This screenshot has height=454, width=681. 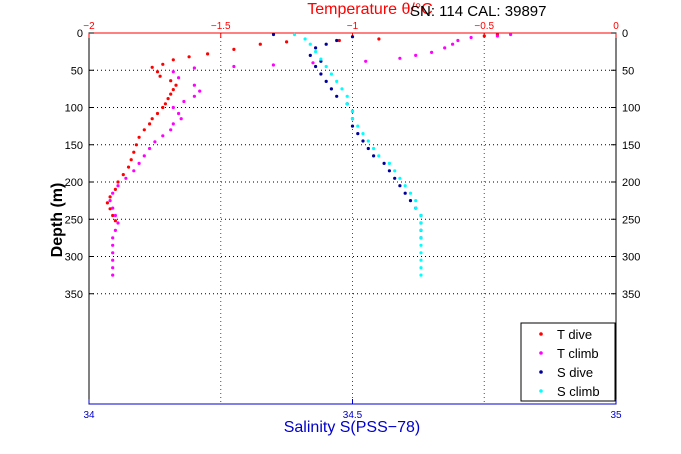 I want to click on depth-tick-label-left: 350, so click(x=74, y=295).